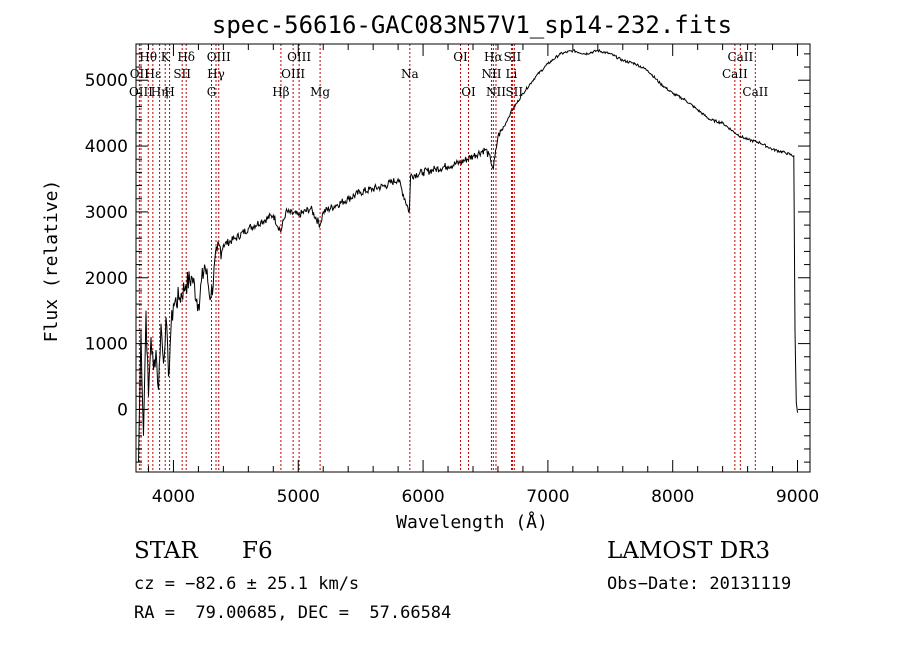 Image resolution: width=900 pixels, height=649 pixels. Describe the element at coordinates (472, 522) in the screenshot. I see `x-axis-label: Wavelength (Å)` at that location.